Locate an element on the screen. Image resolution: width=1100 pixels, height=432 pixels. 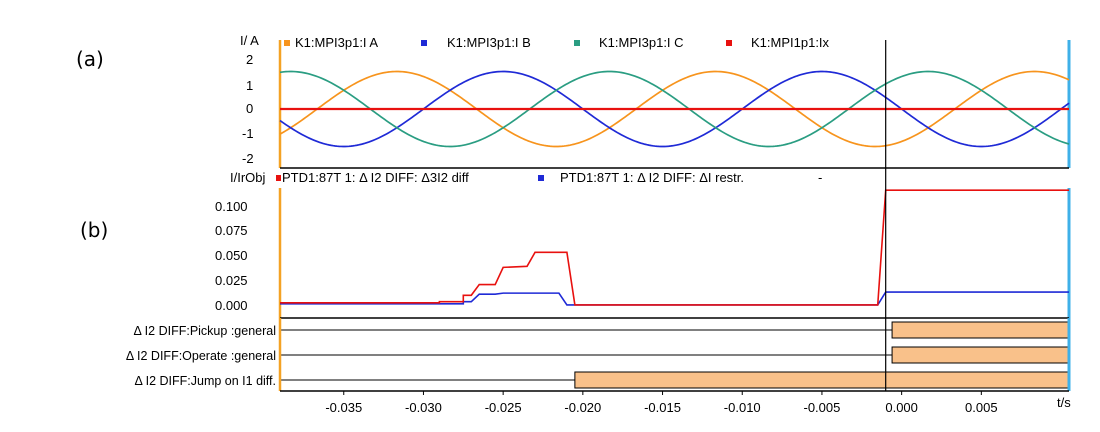
signal-label-operate: Δ I2 DIFF:Operate :general is located at coordinates (201, 356).